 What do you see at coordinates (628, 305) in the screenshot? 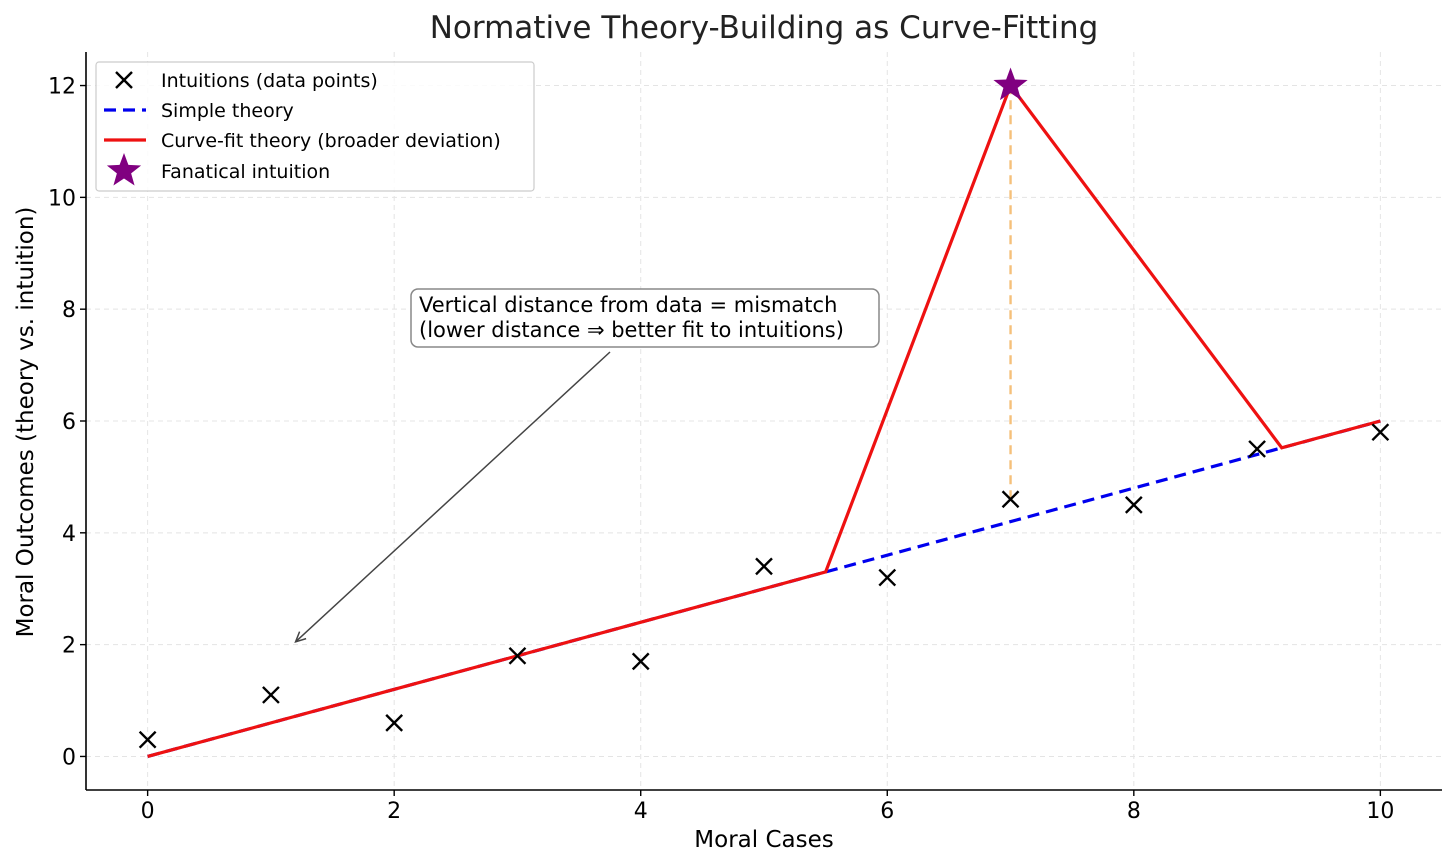
I see `annotation-text-line: Vertical distance from data = mismatch` at bounding box center [628, 305].